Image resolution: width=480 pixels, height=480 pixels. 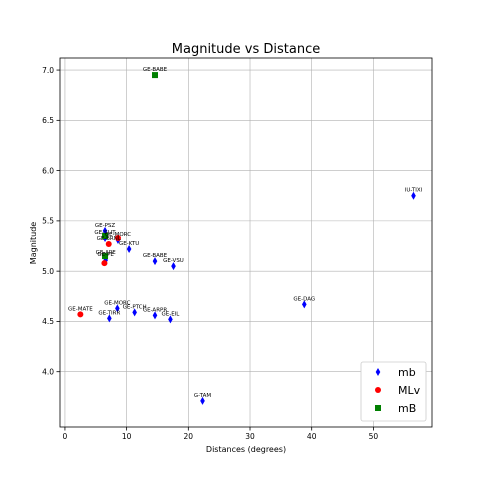 What do you see at coordinates (135, 307) in the screenshot?
I see `point-label: GE-PTCH` at bounding box center [135, 307].